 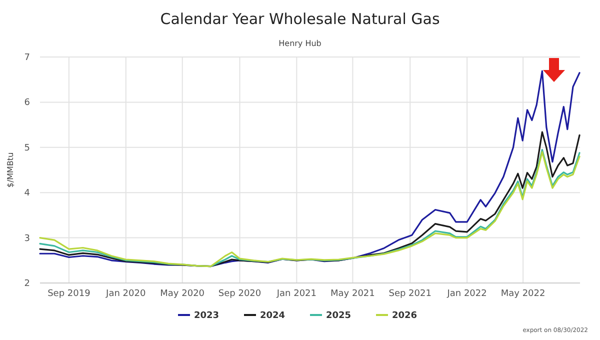 I want to click on x-tick-label: Sep 2020, so click(x=240, y=294).